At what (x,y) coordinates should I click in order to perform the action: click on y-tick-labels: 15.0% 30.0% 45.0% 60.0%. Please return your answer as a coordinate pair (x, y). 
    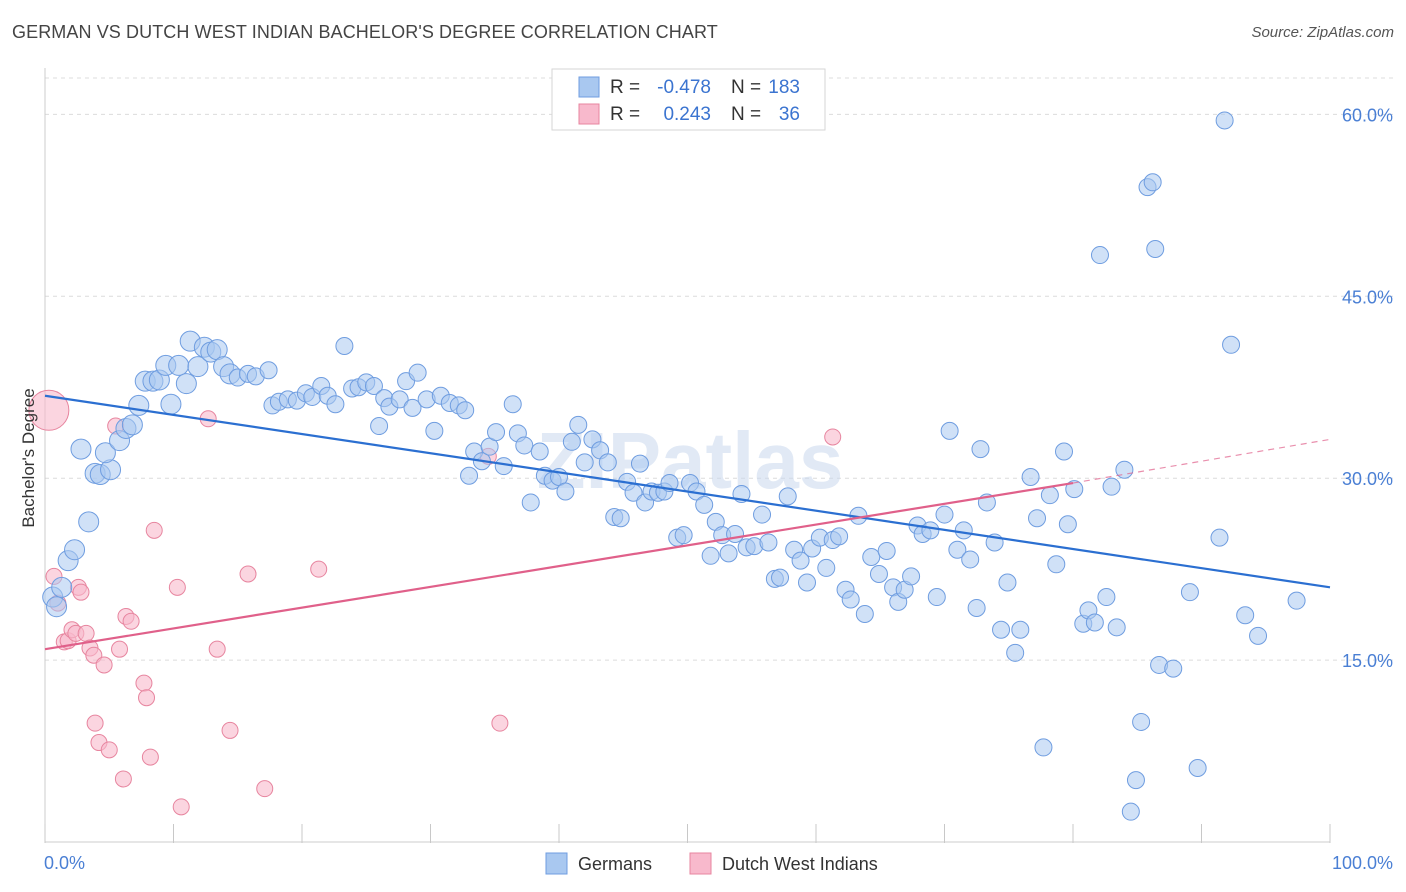
    Looking at the image, I should click on (1367, 388).